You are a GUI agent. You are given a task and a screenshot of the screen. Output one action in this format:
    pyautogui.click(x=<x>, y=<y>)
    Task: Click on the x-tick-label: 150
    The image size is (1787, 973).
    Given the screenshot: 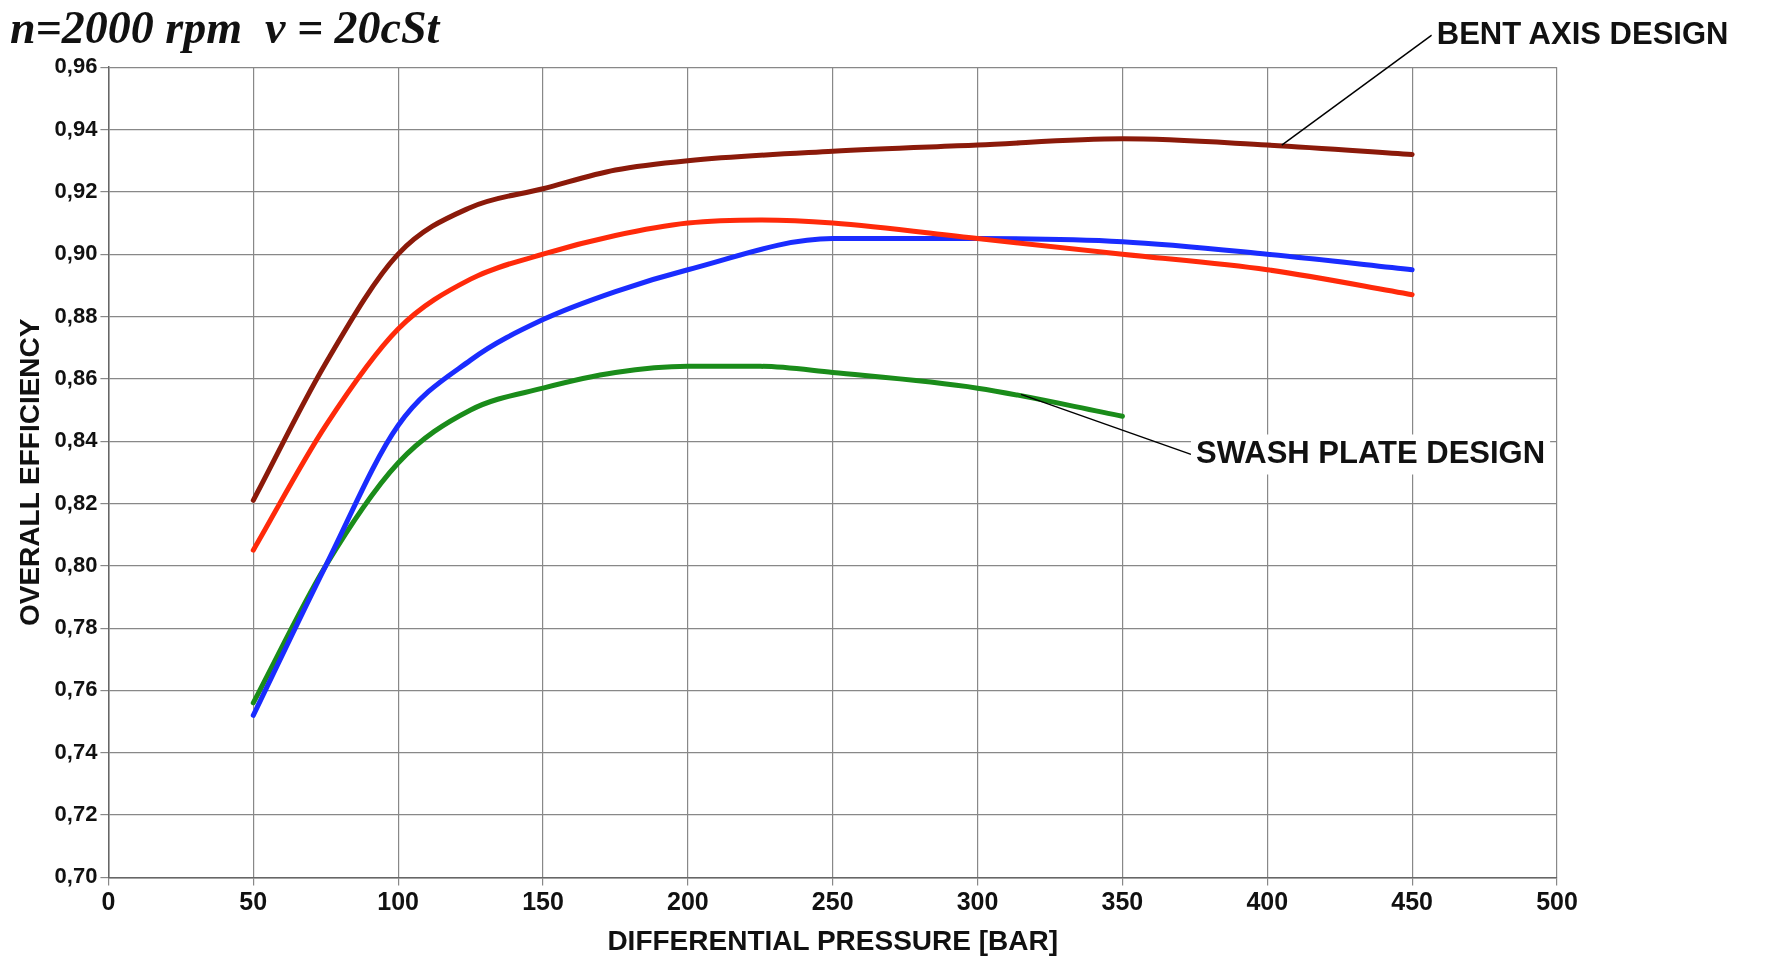 What is the action you would take?
    pyautogui.click(x=543, y=901)
    